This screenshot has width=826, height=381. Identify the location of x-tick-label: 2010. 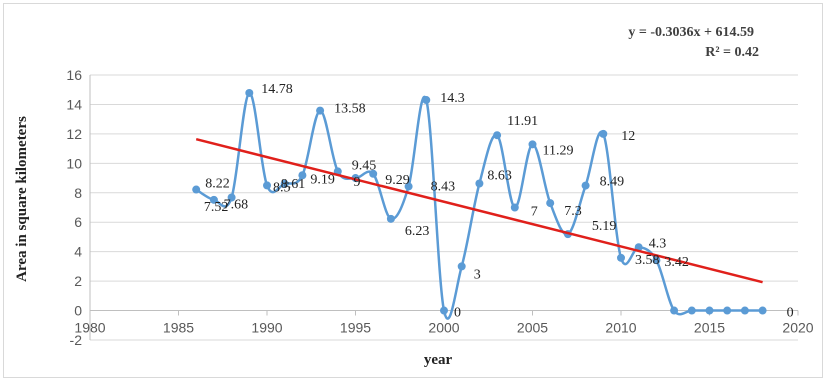
(620, 328).